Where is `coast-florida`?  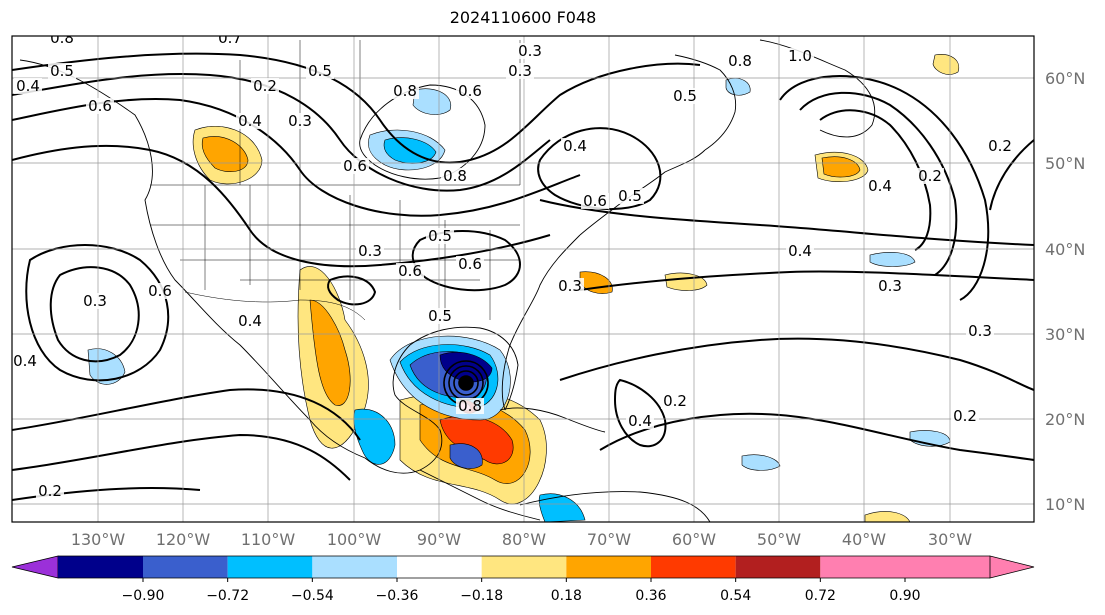 coast-florida is located at coordinates (541, 322).